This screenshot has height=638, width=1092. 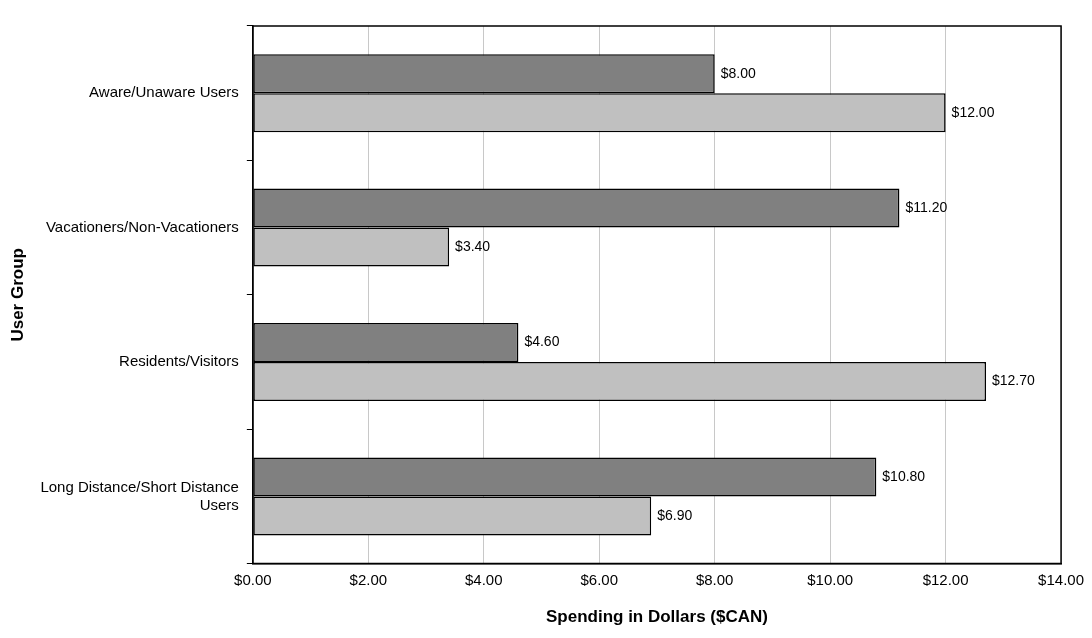 I want to click on data-label: $4.60, so click(x=542, y=341).